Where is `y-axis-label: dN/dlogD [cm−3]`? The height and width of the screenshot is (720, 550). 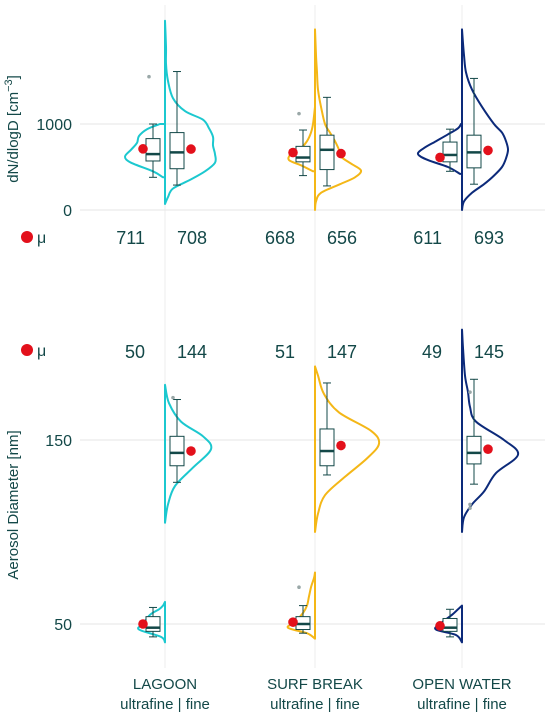 y-axis-label: dN/dlogD [cm−3] is located at coordinates (12, 129).